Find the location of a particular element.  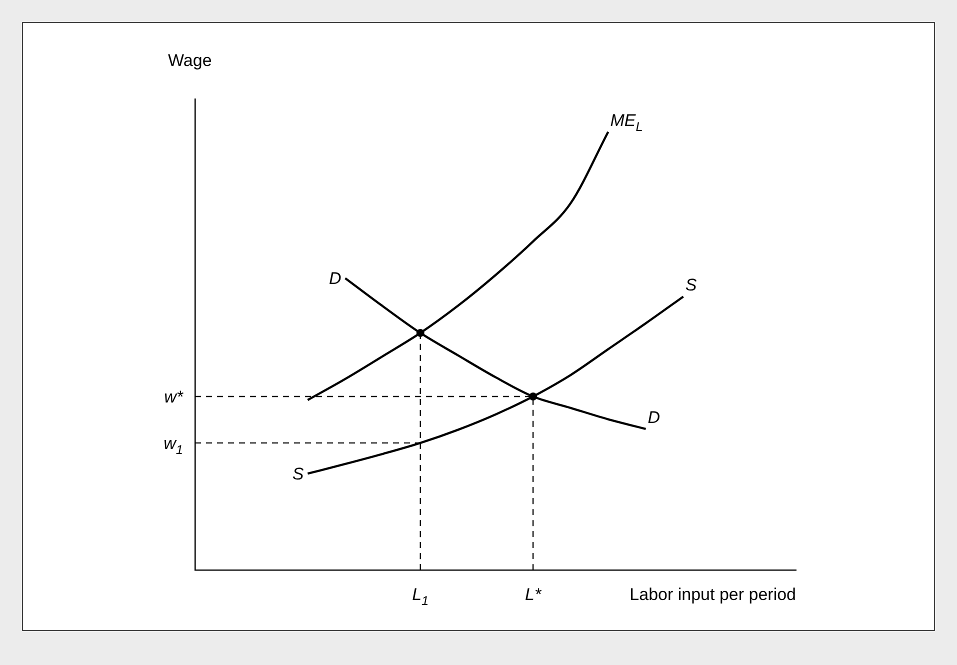

y-axis-title: Wage is located at coordinates (190, 60).